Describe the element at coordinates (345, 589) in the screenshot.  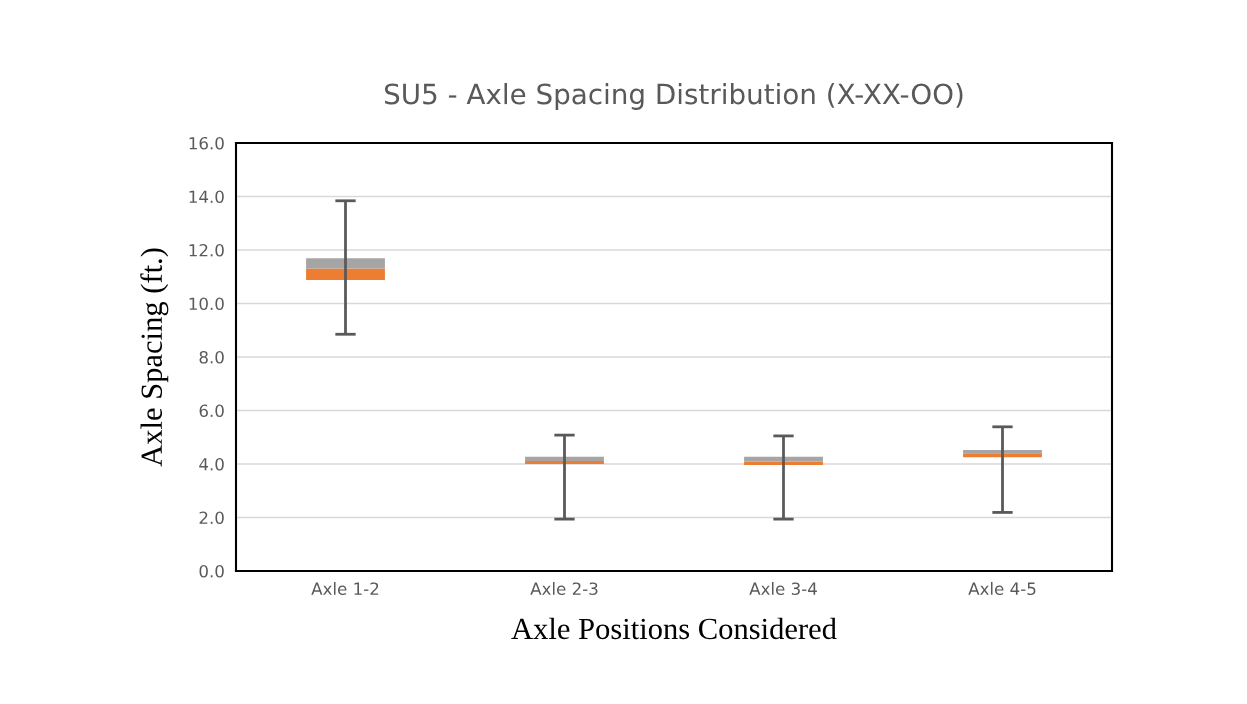
I see `x-tick-label: Axle 1-2` at that location.